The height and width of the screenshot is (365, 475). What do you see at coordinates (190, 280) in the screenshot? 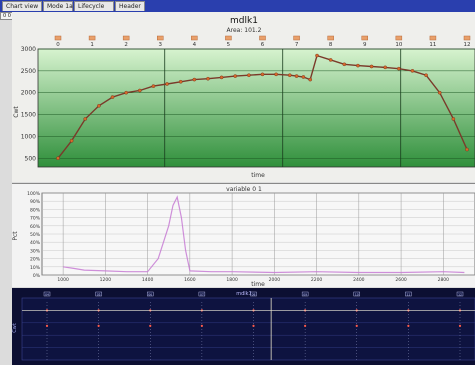
I see `x-tick-label: 1600` at bounding box center [190, 280].